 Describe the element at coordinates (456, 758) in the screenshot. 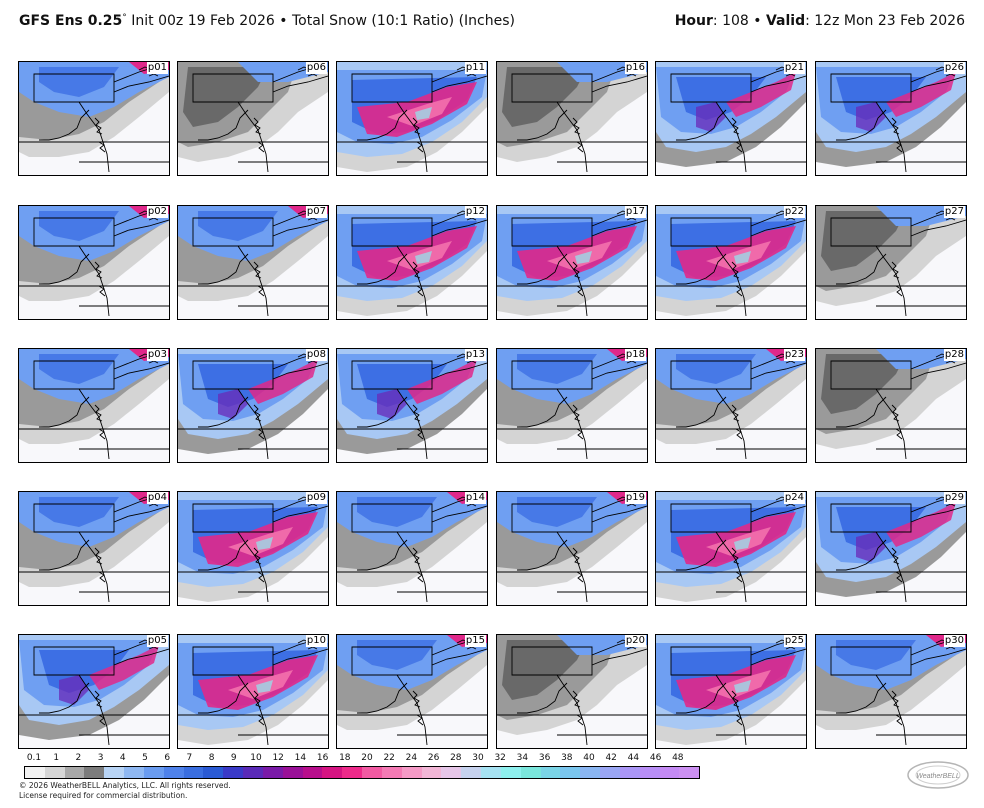

I see `colorbar-tick-label: 28` at that location.